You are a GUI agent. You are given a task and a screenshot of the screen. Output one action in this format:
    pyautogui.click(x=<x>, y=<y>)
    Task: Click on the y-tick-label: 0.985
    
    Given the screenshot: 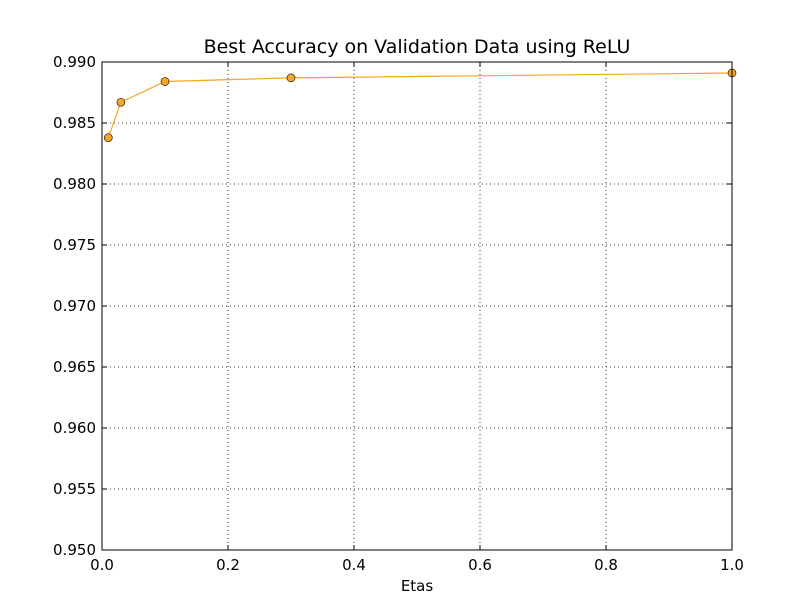 What is the action you would take?
    pyautogui.click(x=74, y=123)
    